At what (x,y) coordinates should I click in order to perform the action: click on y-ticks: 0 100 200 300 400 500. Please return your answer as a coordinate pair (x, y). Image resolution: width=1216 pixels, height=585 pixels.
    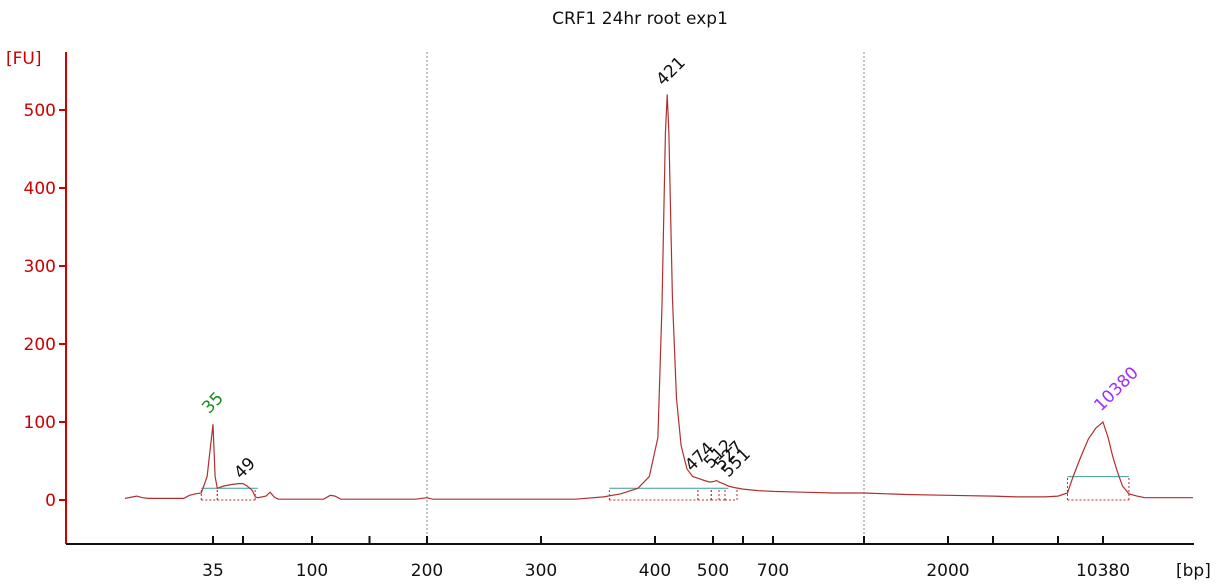
    Looking at the image, I should click on (45, 306).